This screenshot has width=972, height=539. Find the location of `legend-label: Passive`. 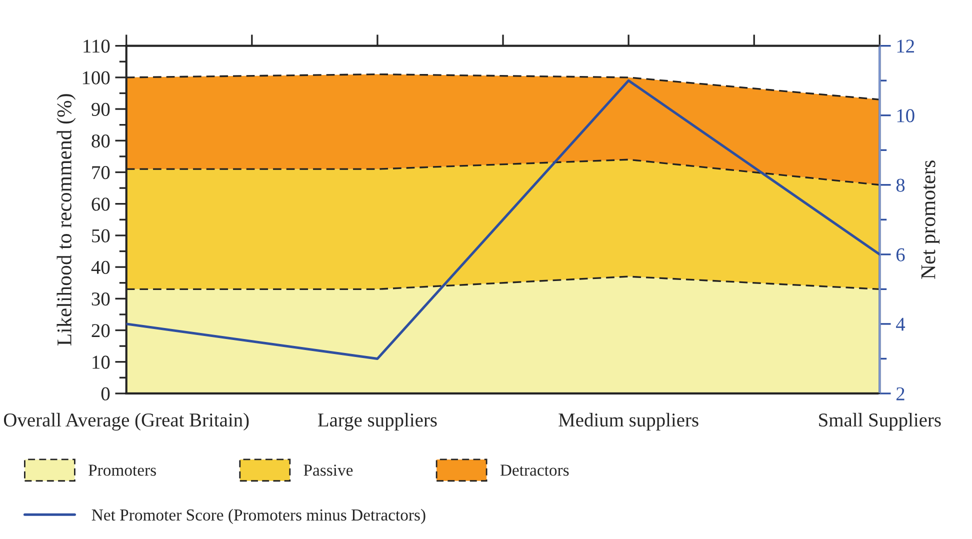

legend-label: Passive is located at coordinates (328, 470).